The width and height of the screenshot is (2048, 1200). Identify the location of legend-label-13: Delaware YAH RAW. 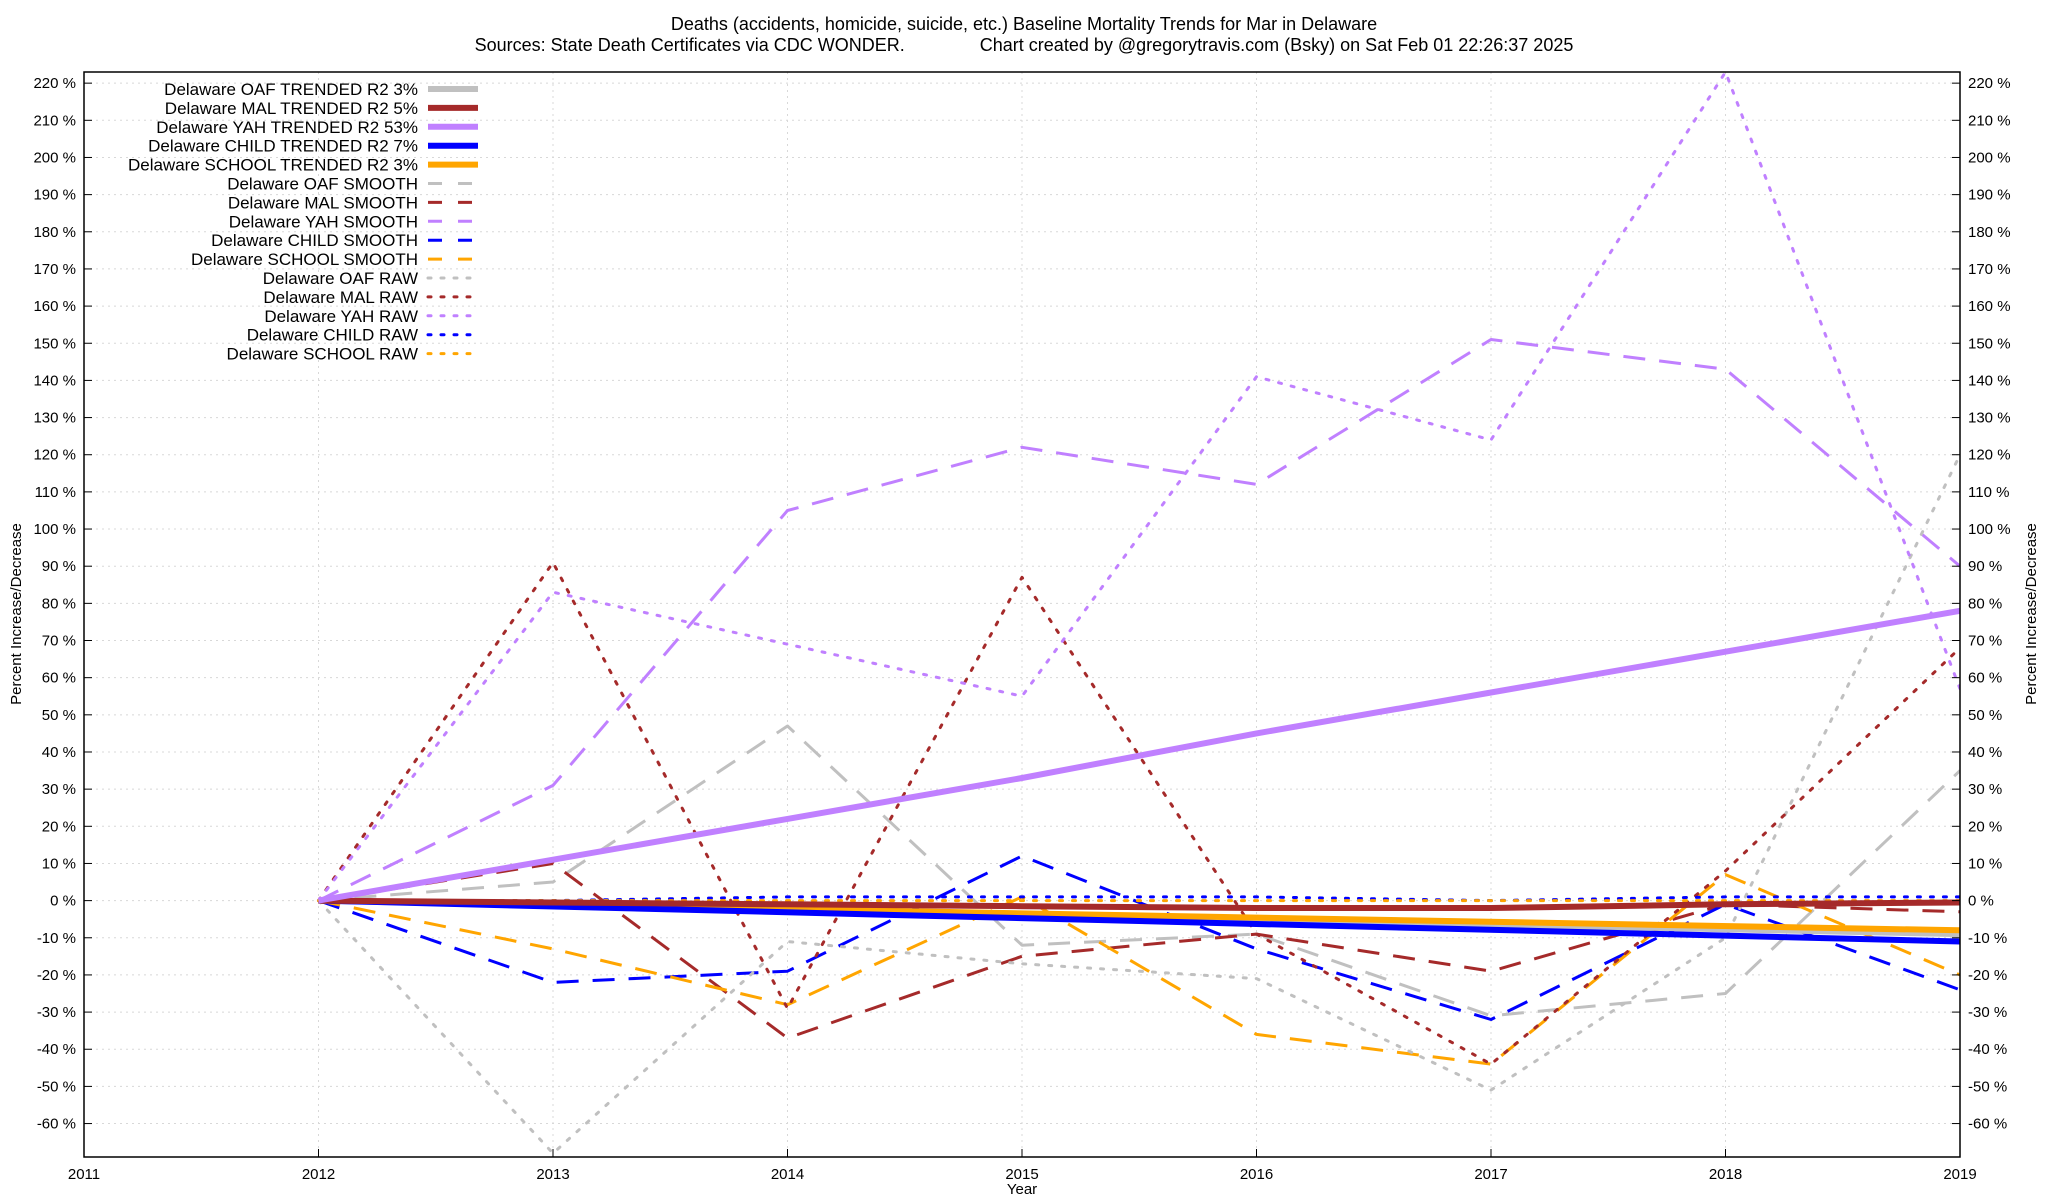
(341, 316).